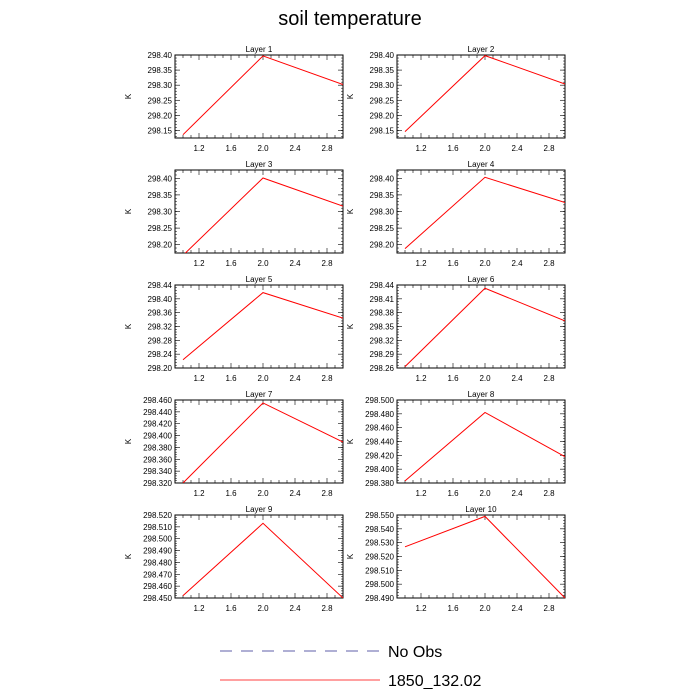 The height and width of the screenshot is (700, 700). Describe the element at coordinates (379, 442) in the screenshot. I see `y-tick-label: 298.440` at that location.